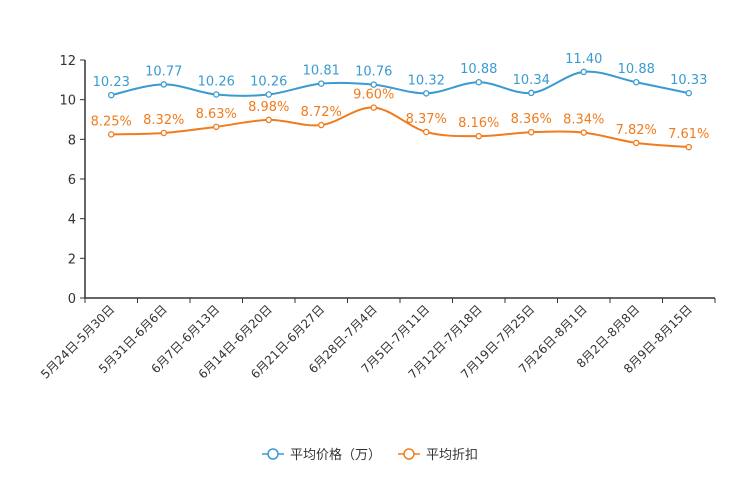 The image size is (744, 496). Describe the element at coordinates (216, 114) in the screenshot. I see `data-label: 8.63%` at that location.